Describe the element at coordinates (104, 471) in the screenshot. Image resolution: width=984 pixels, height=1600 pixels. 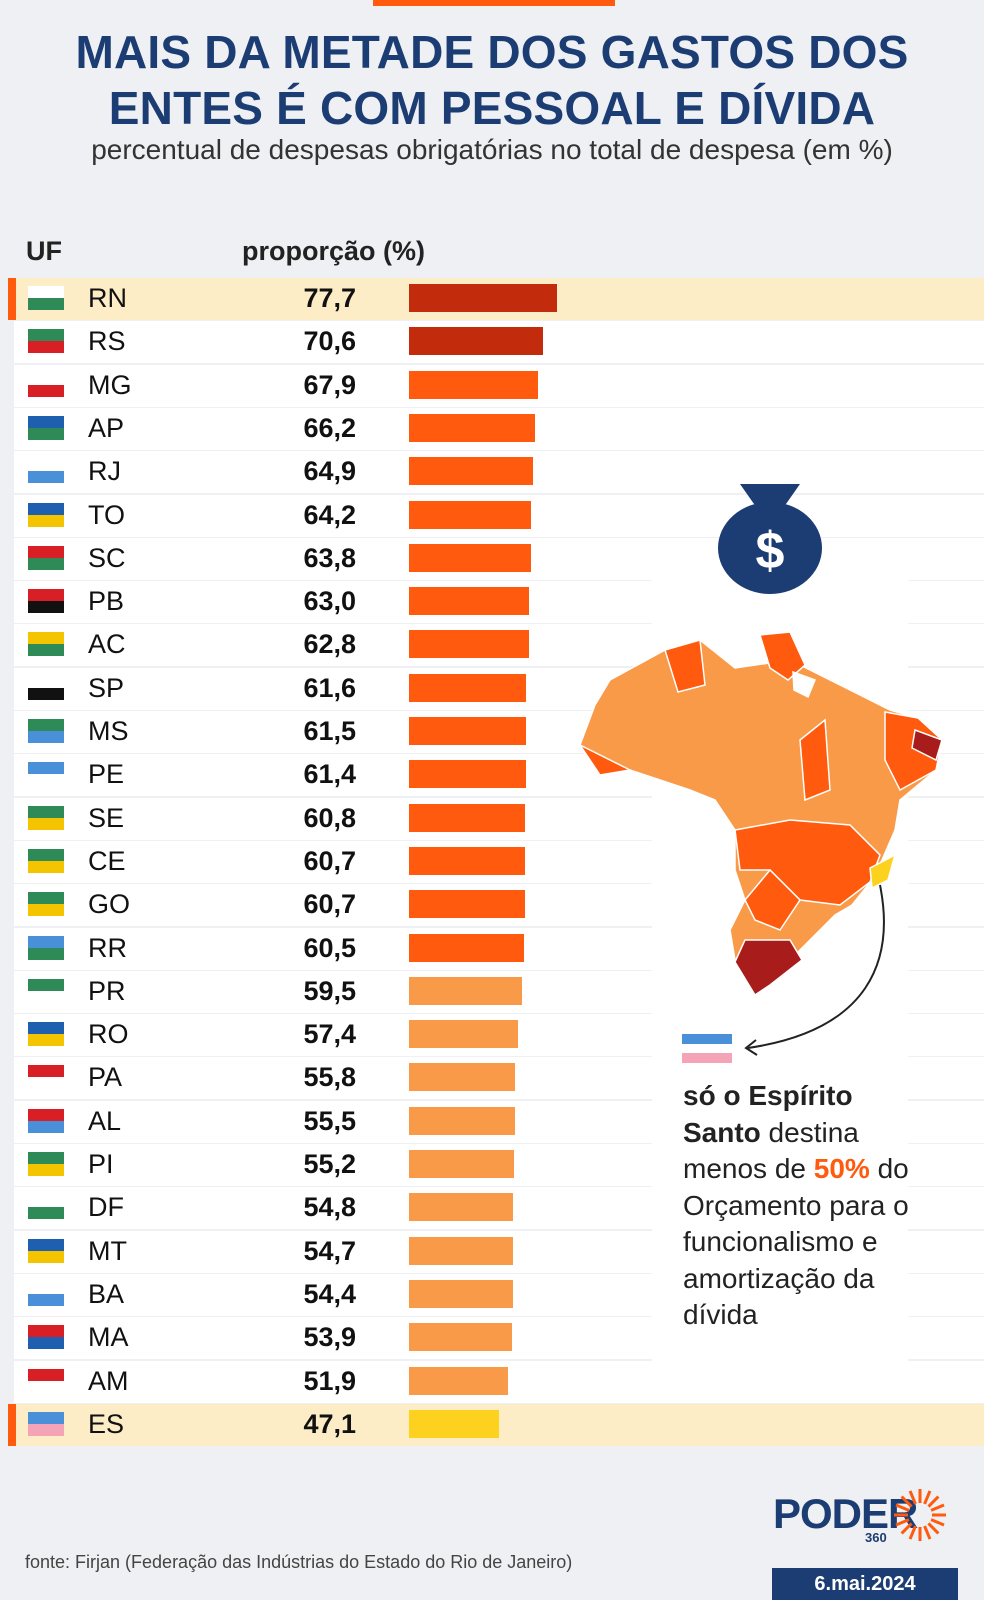
I see `tick-label-uf: RJ` at that location.